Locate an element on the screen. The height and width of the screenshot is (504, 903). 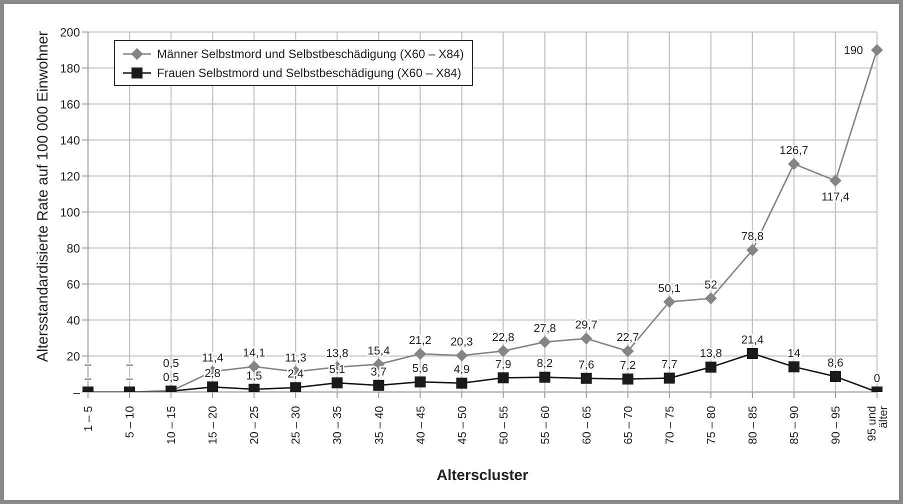
x-tick-label: 85 – 90 is located at coordinates (795, 425).